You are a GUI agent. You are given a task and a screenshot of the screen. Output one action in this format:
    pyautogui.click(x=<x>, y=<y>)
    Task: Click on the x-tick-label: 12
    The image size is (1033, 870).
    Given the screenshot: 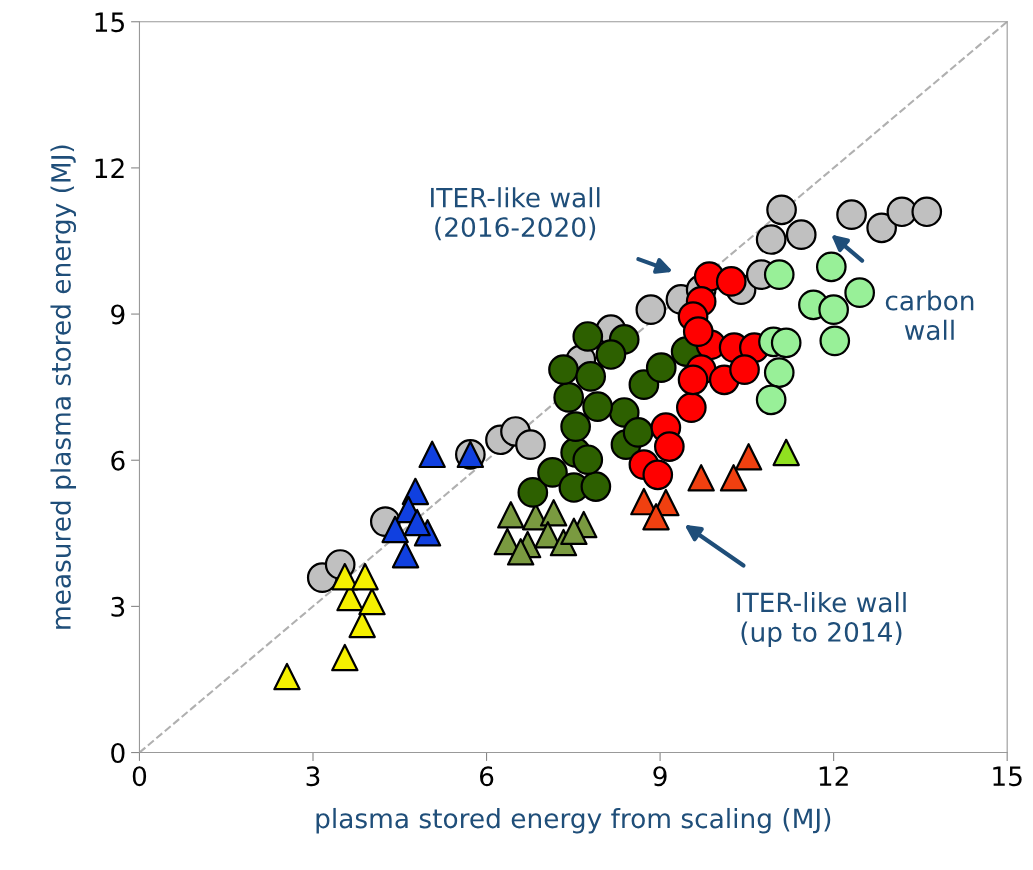 What is the action you would take?
    pyautogui.click(x=833, y=776)
    